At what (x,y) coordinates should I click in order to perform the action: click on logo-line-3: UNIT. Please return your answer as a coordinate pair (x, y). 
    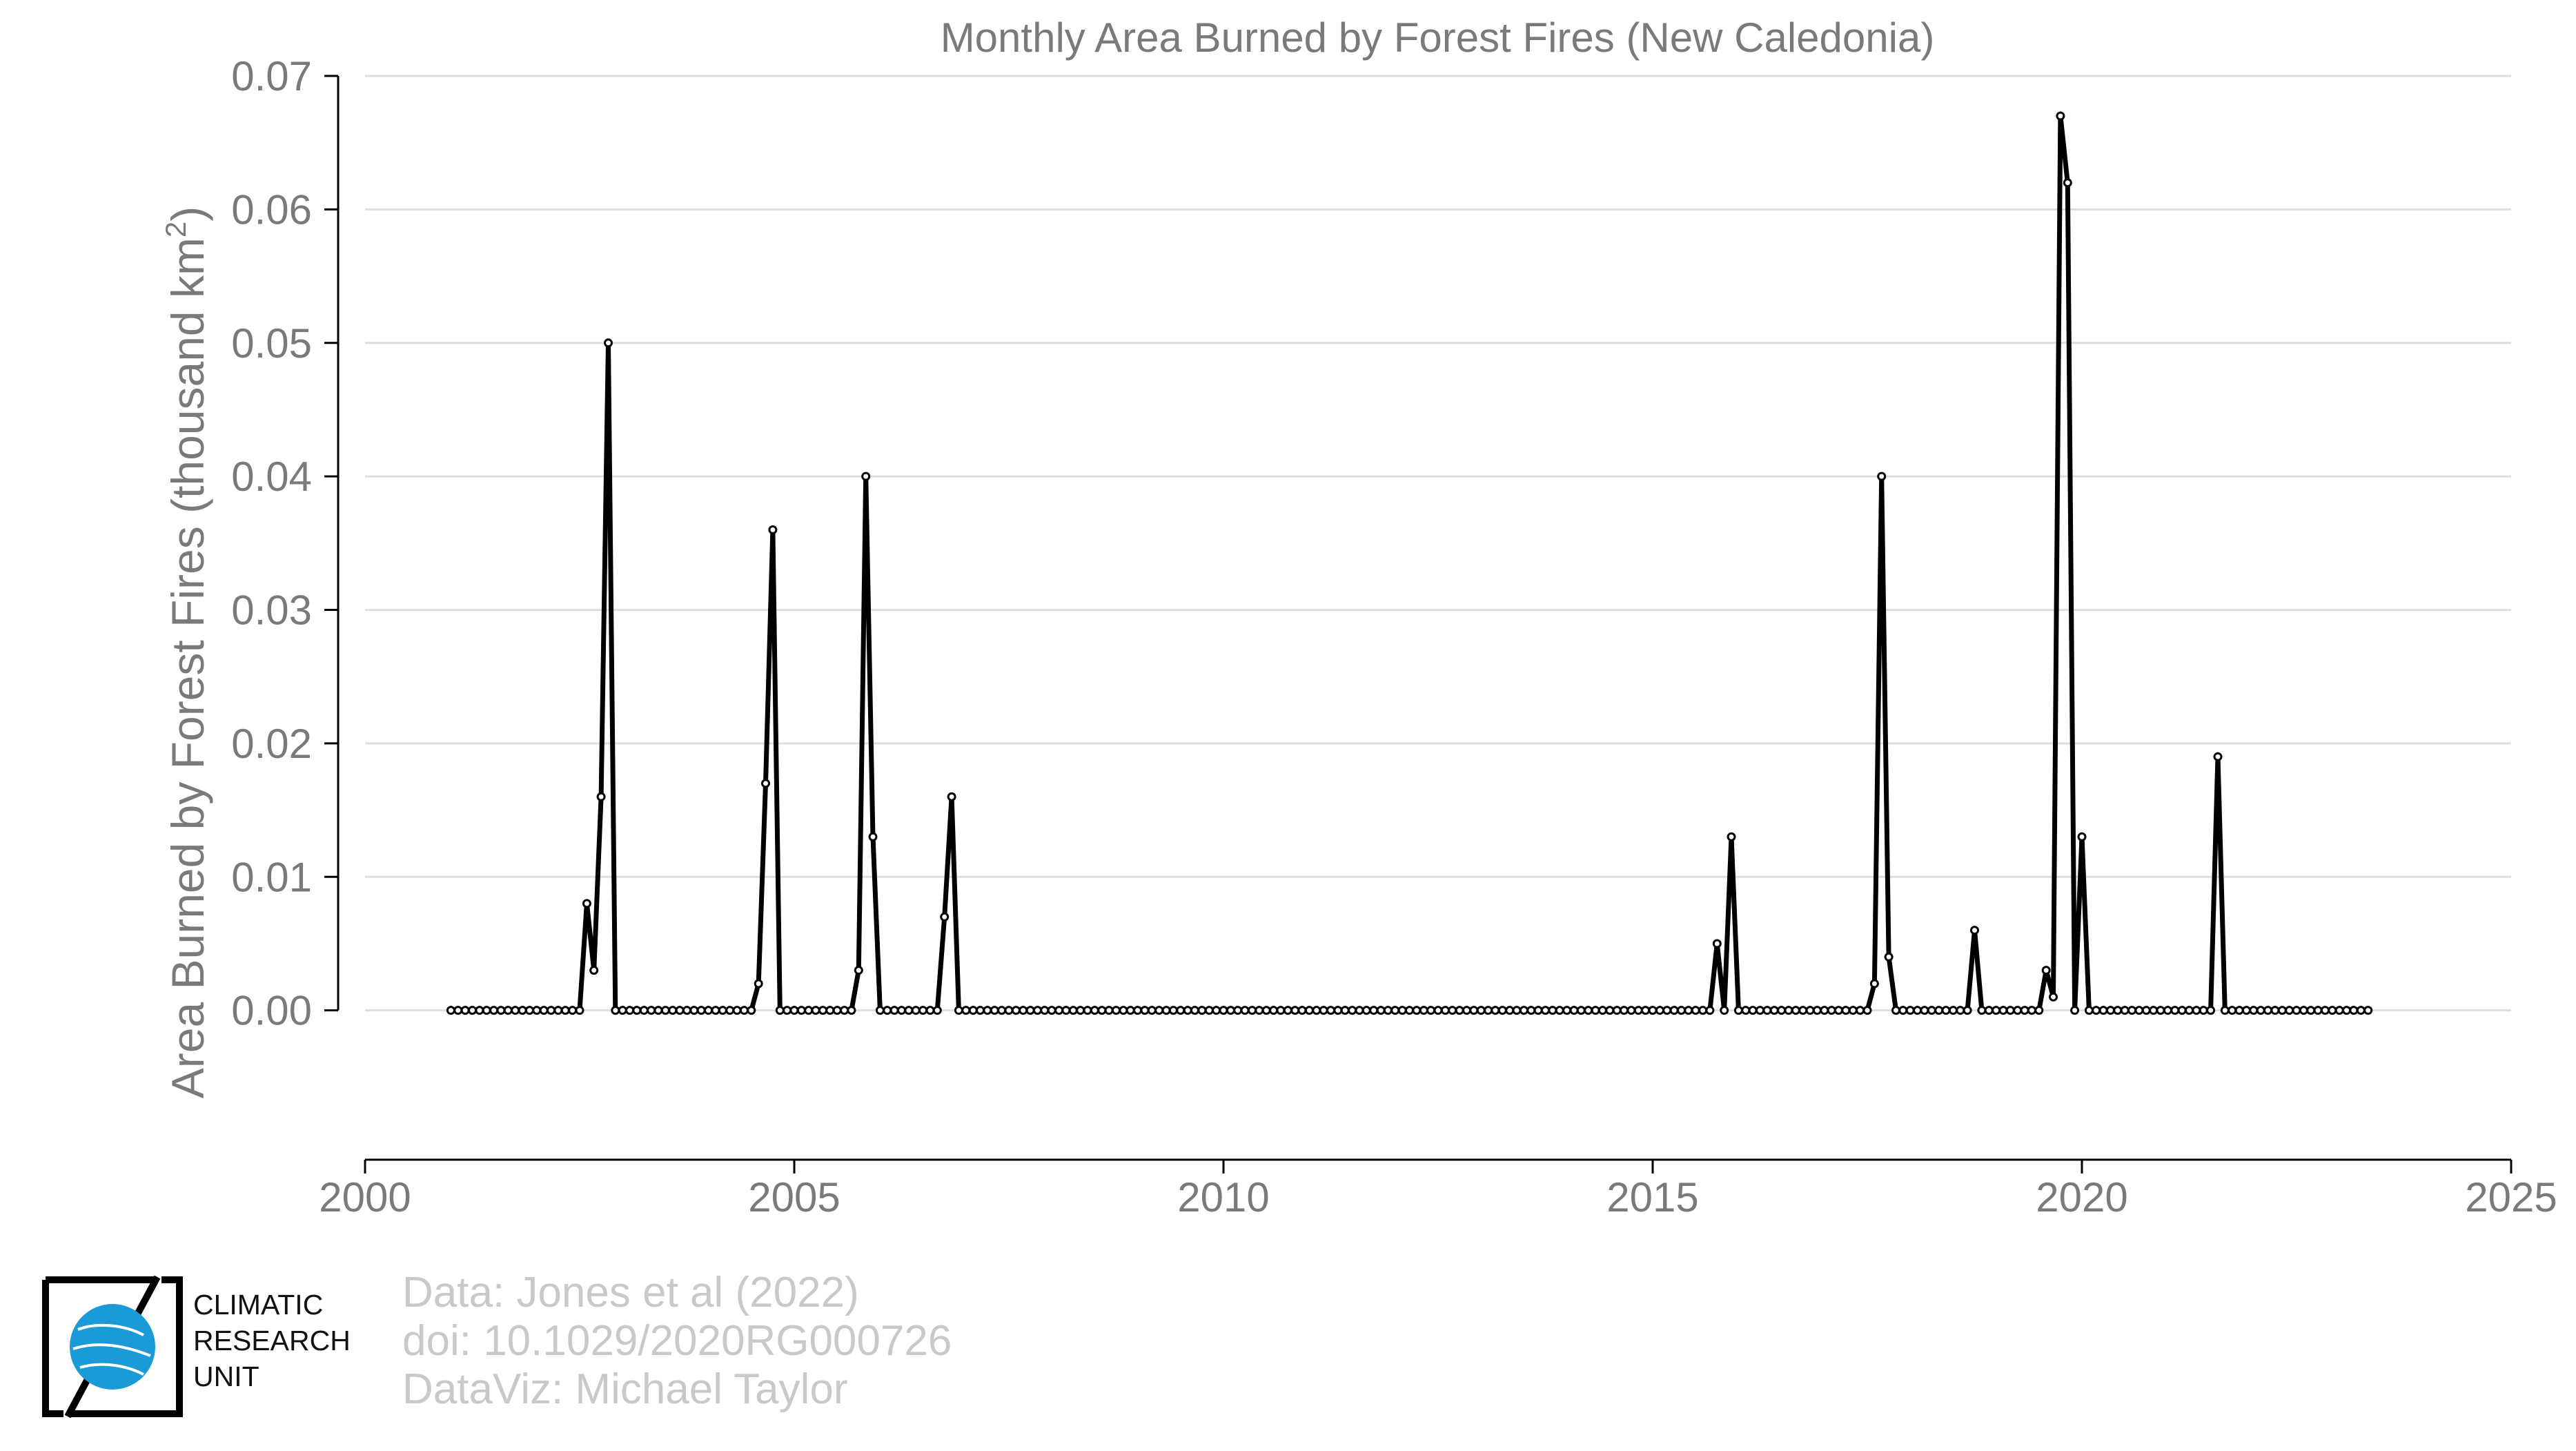
    Looking at the image, I should click on (226, 1376).